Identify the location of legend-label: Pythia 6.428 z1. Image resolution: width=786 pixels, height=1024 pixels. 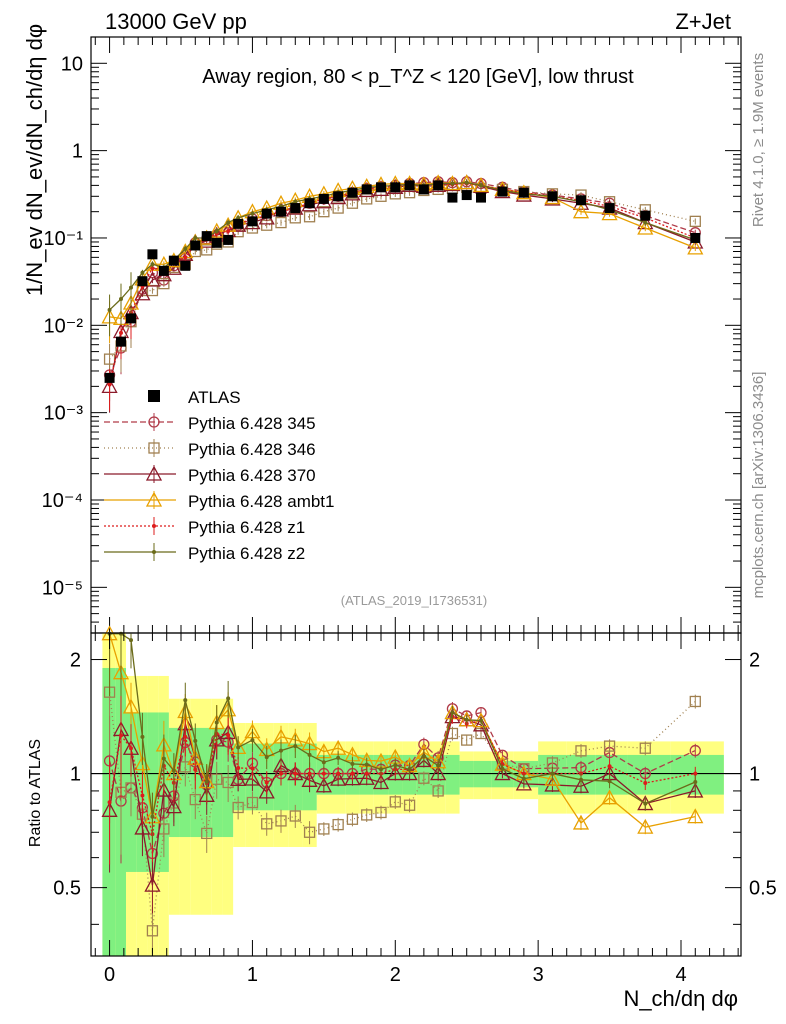
(246, 527).